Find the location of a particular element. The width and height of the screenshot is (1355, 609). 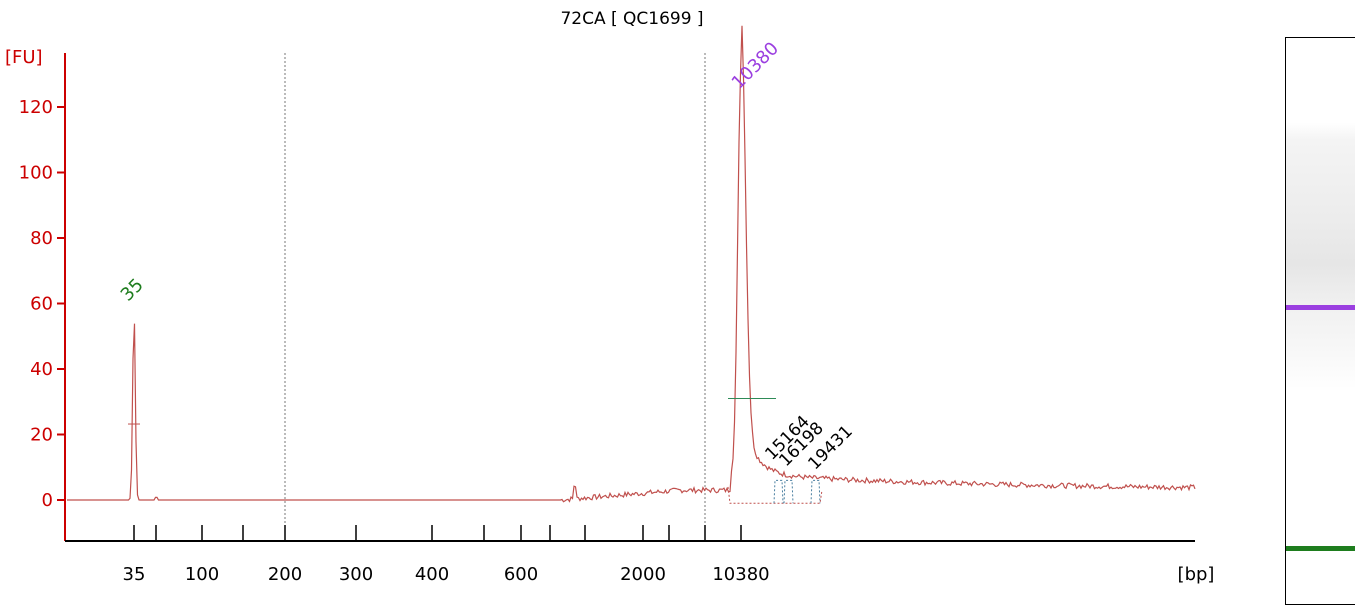

chart-title: 72CA [ QC1699 ] is located at coordinates (631, 19).